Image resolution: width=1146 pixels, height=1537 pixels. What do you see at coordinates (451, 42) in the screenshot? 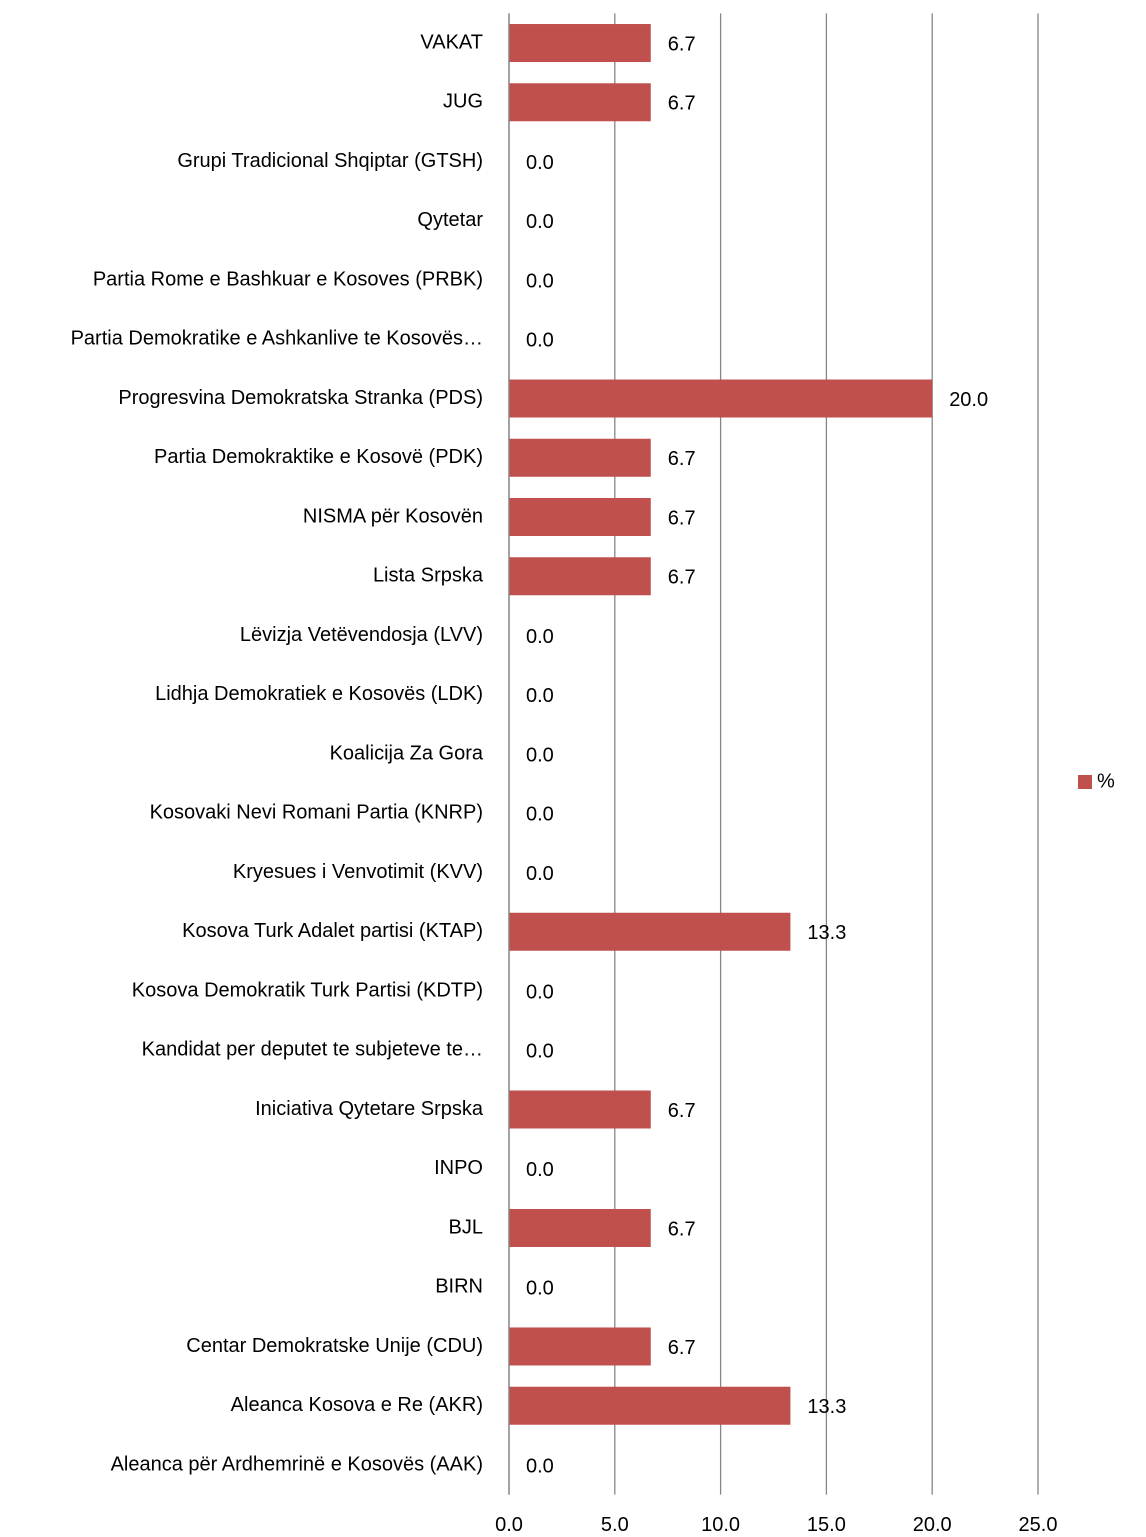
I see `y-tick-label: VAKAT` at bounding box center [451, 42].